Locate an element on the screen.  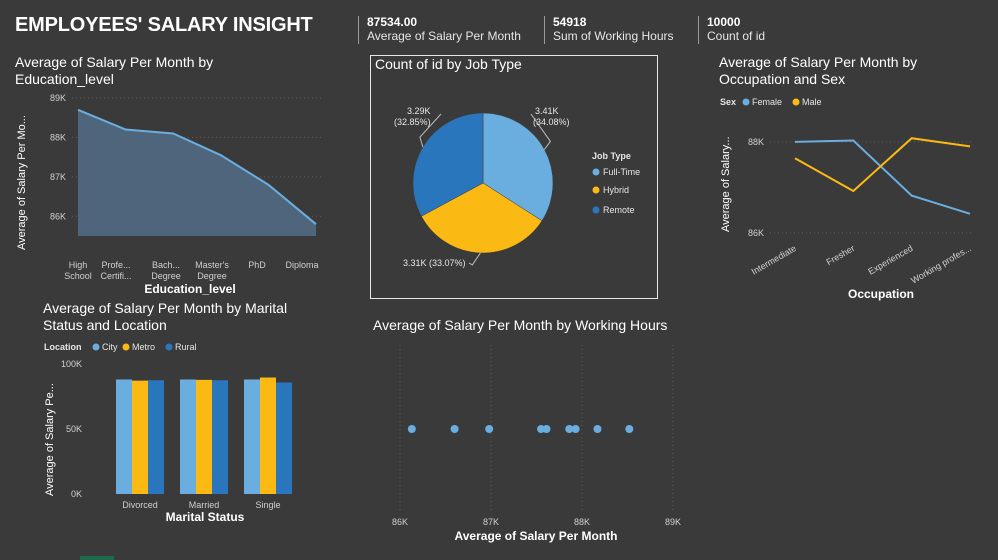
kpi-count-id-label: Count of id is located at coordinates (736, 36).